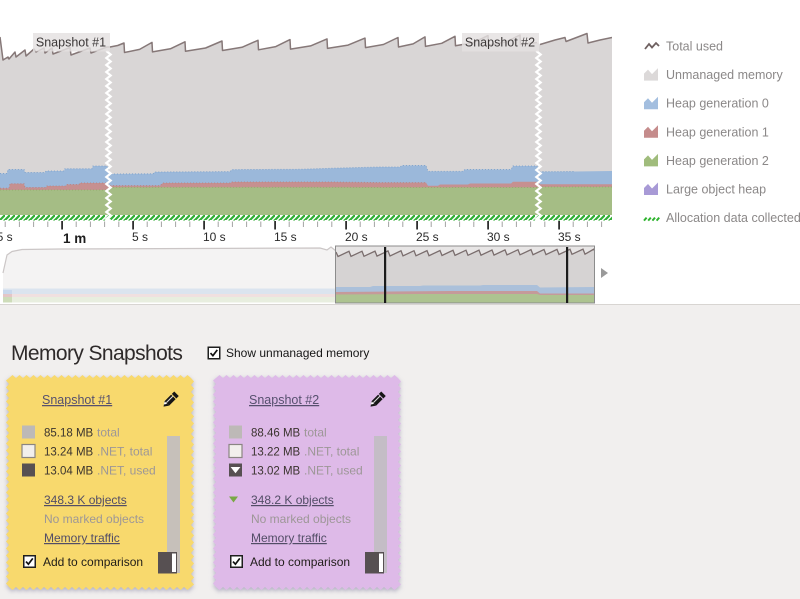 Image resolution: width=800 pixels, height=599 pixels. Describe the element at coordinates (69, 434) in the screenshot. I see `svg-text: 85.18 MB` at that location.